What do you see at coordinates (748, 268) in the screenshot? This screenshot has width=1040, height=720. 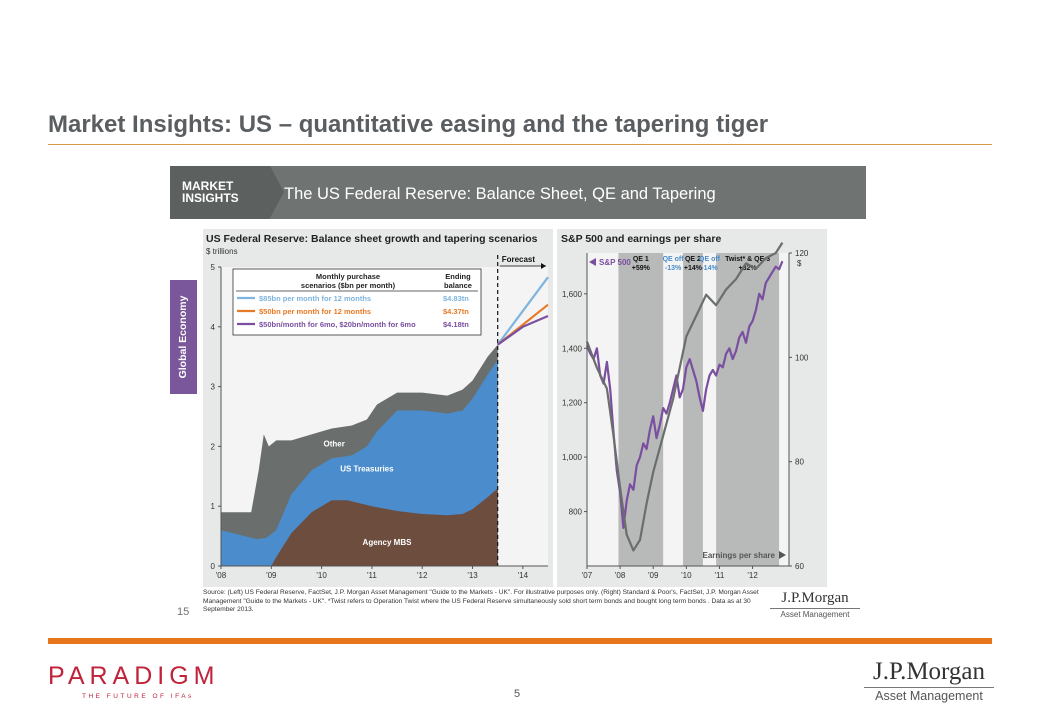 I see `qe-period-change: +32%` at bounding box center [748, 268].